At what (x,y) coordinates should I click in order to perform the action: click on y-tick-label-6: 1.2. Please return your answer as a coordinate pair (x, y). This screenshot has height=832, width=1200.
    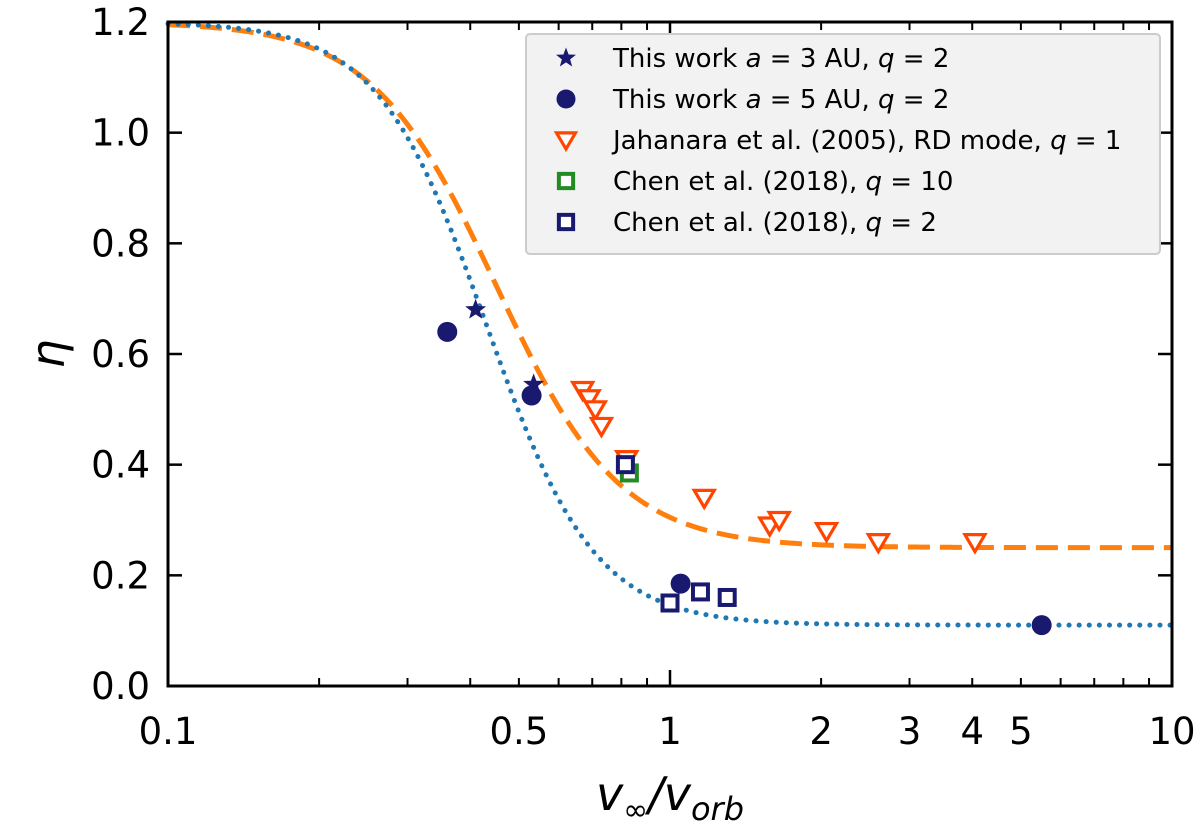
    Looking at the image, I should click on (120, 22).